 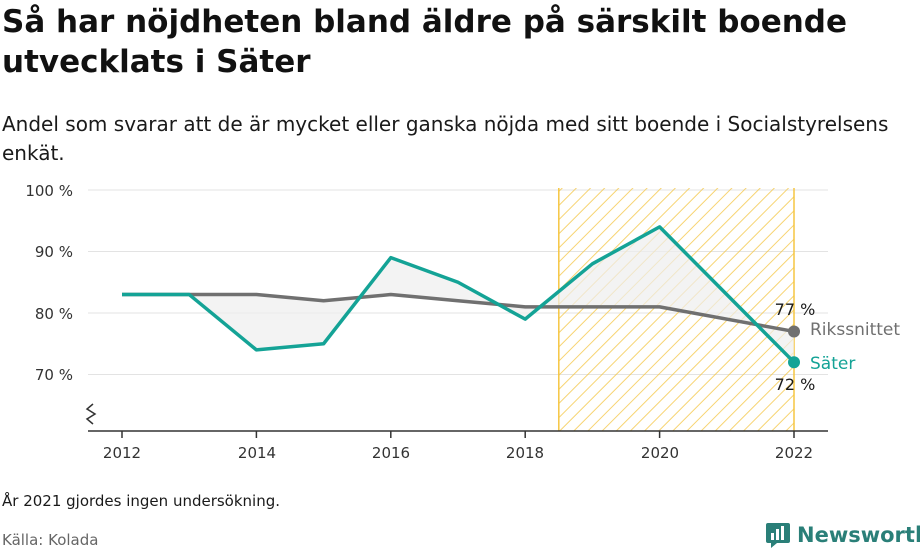 What do you see at coordinates (54, 252) in the screenshot?
I see `y-tick-label: 90 %` at bounding box center [54, 252].